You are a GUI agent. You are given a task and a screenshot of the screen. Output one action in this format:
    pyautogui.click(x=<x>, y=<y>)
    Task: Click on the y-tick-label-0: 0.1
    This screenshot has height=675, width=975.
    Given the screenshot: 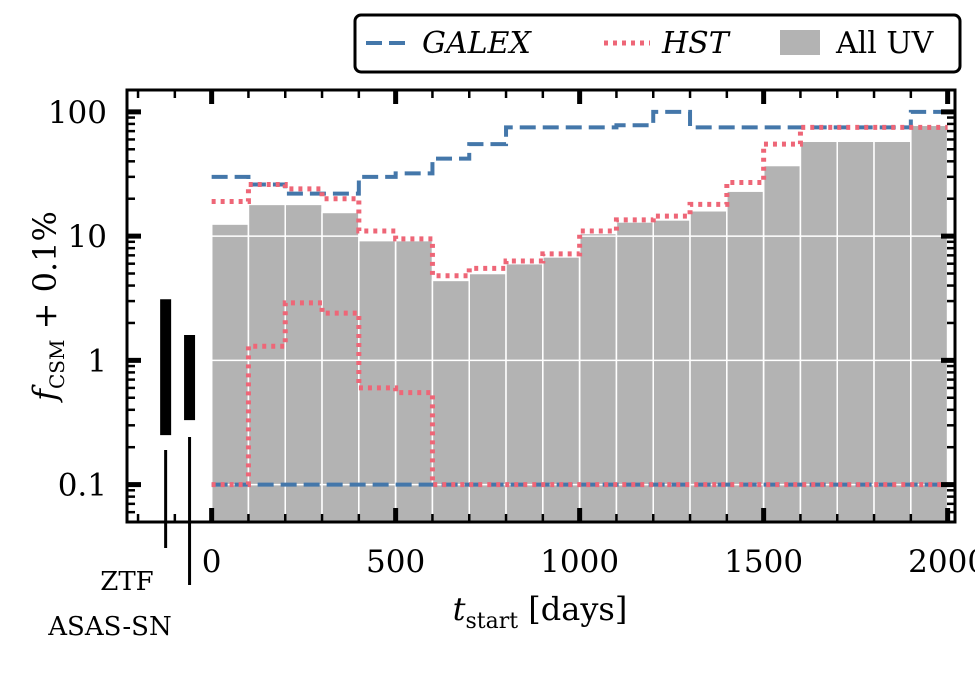 What is the action you would take?
    pyautogui.click(x=82, y=486)
    